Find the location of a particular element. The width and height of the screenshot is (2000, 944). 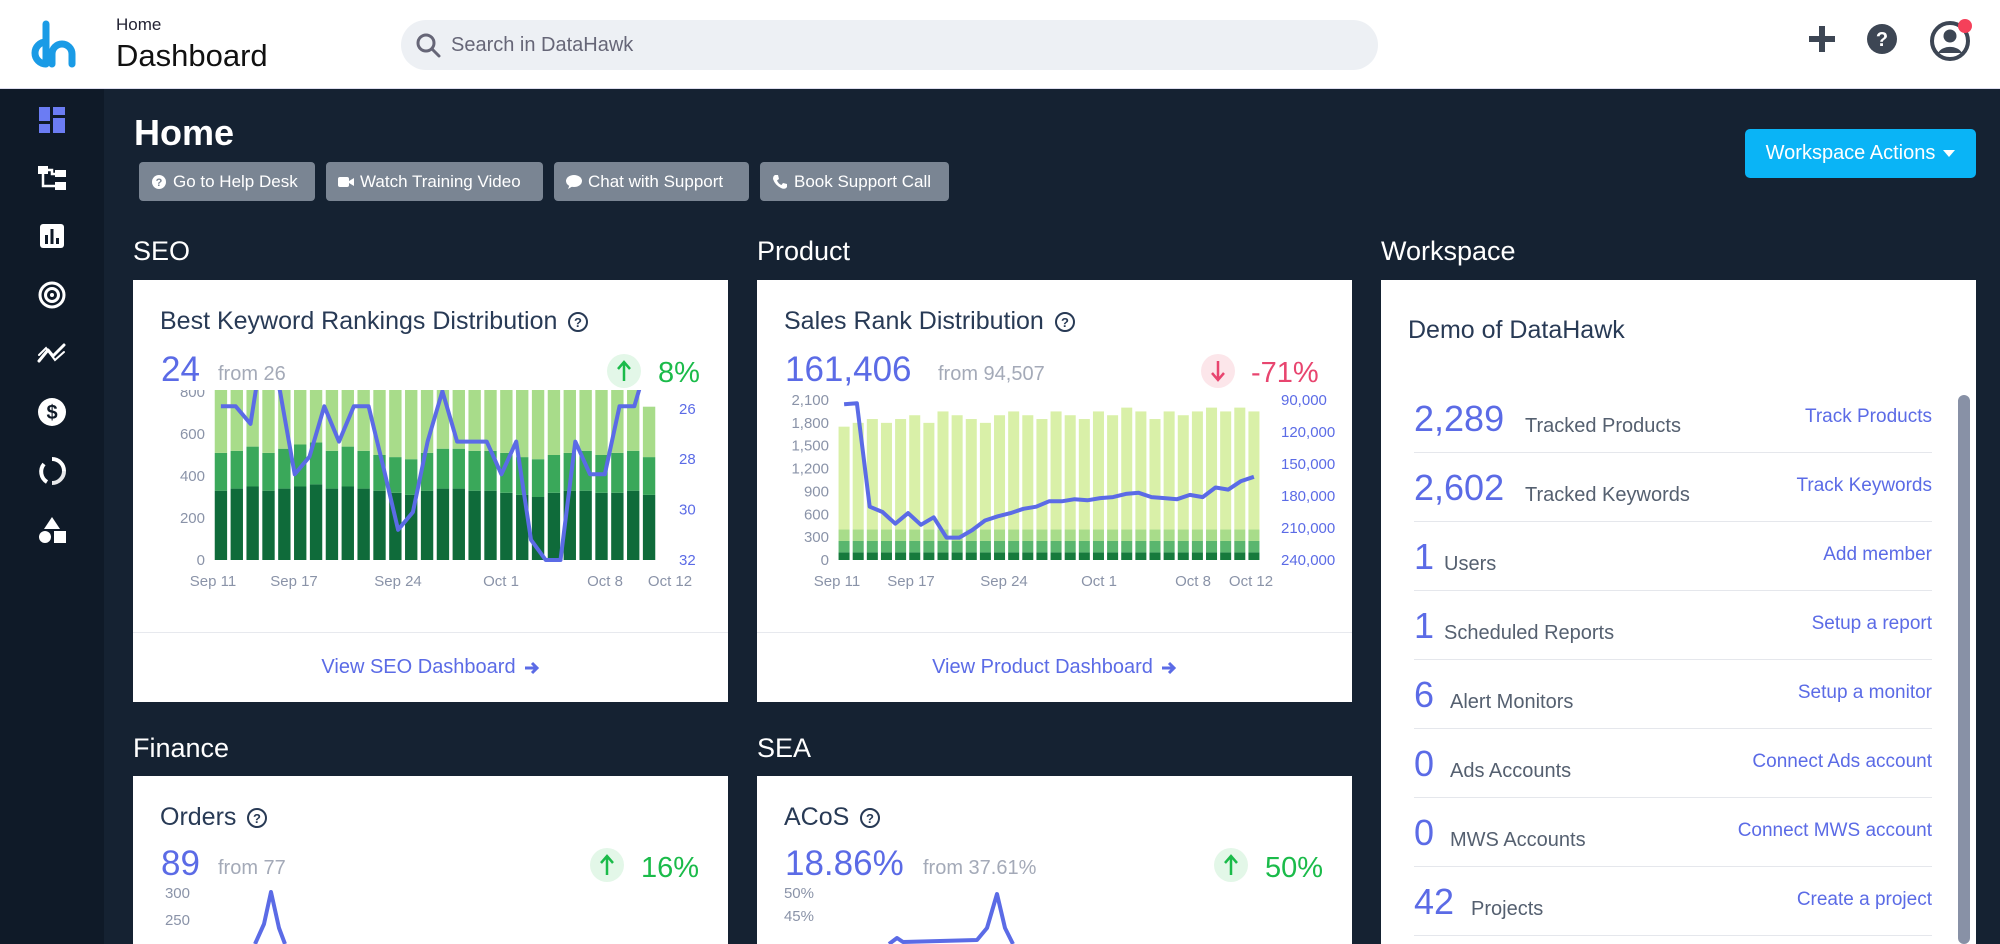

workspace-row-action-link: Track Keywords is located at coordinates (1864, 485).